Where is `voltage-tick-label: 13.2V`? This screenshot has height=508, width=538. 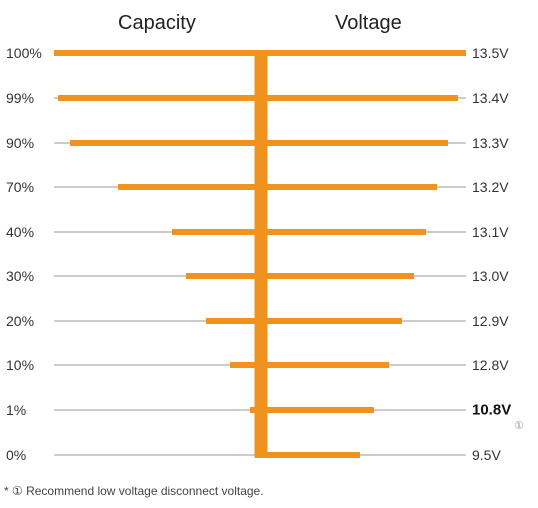 voltage-tick-label: 13.2V is located at coordinates (490, 187).